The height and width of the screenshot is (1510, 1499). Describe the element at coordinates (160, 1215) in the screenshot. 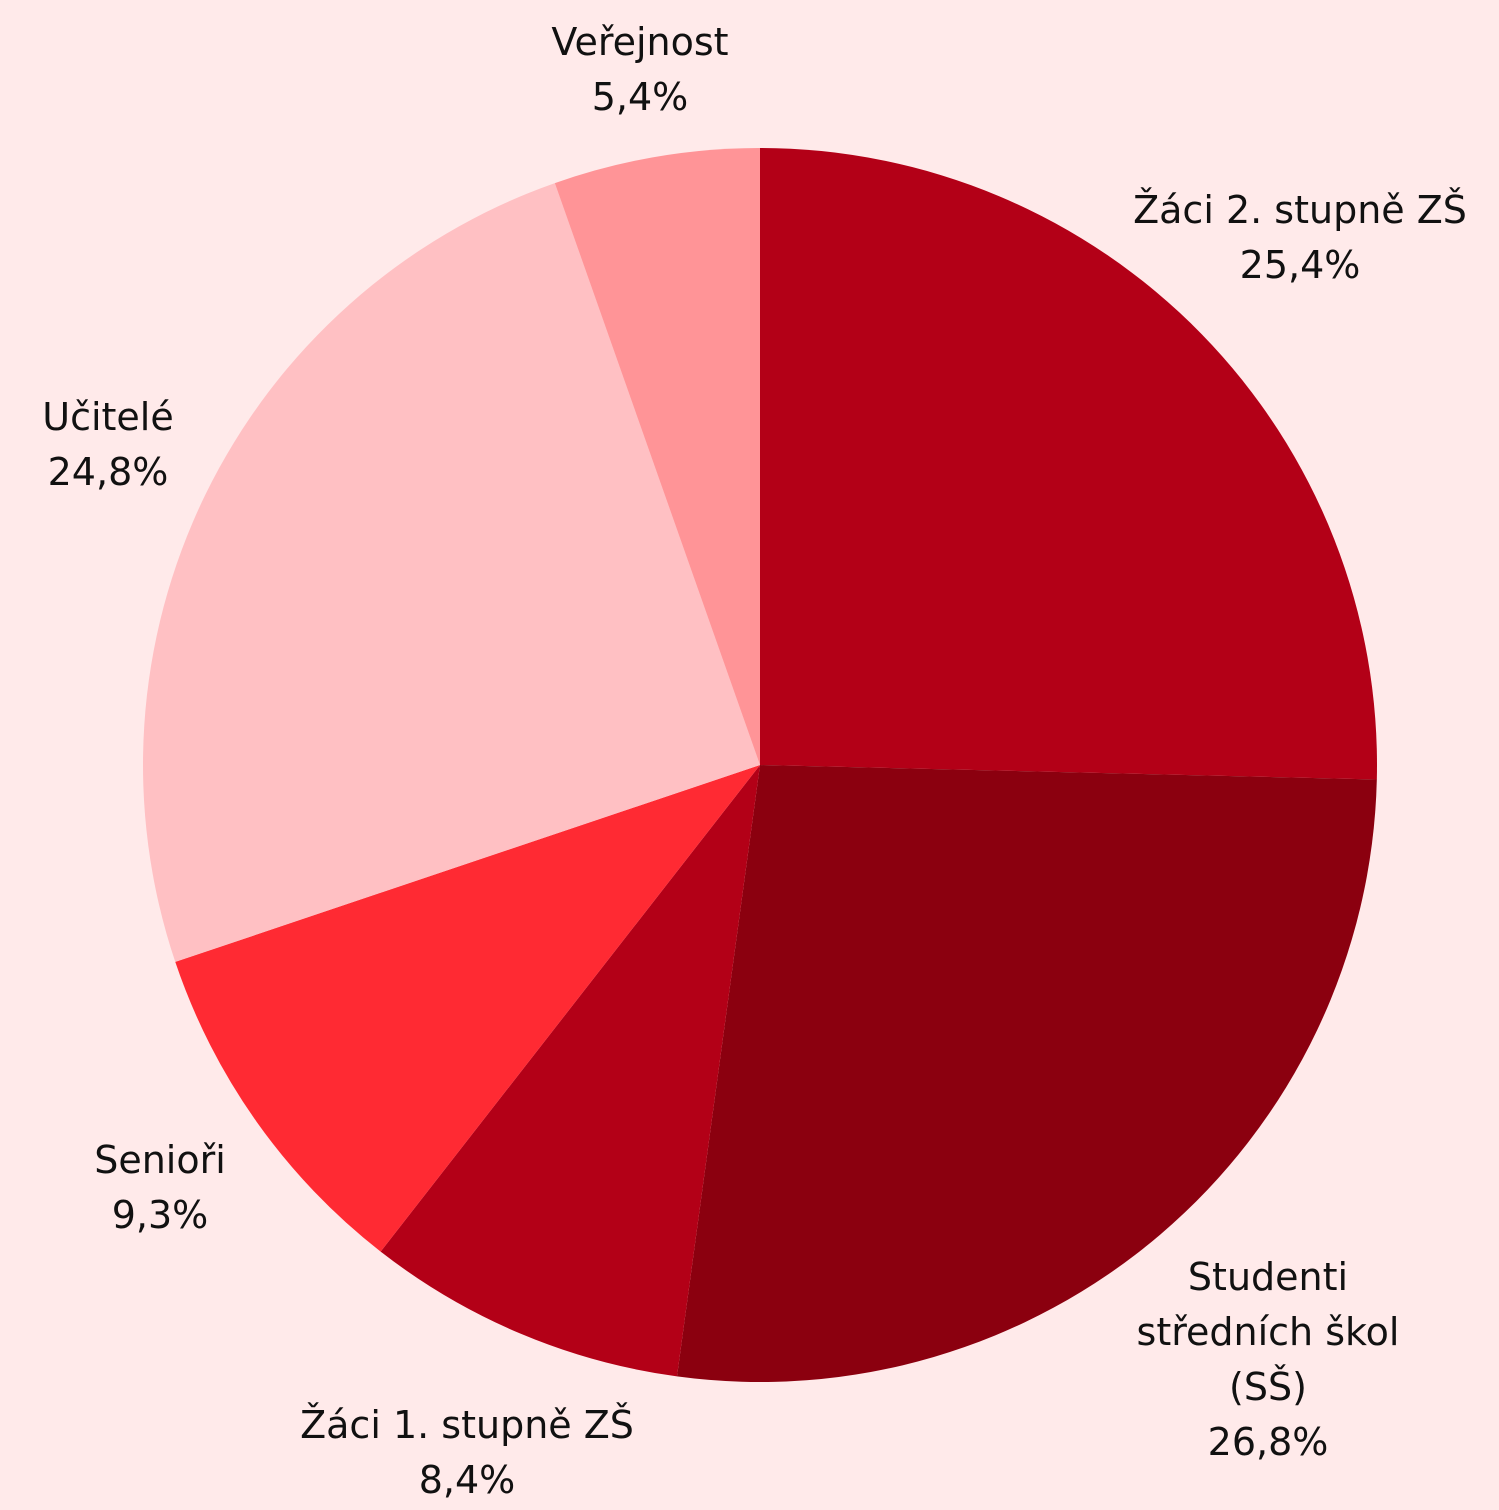

I see `value-label: 9,3%` at that location.